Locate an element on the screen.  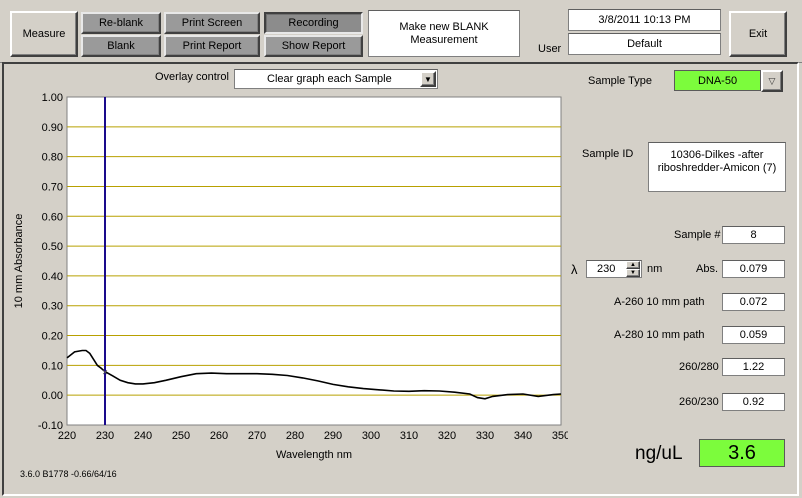
concentration-label: ng/uL is located at coordinates (659, 453).